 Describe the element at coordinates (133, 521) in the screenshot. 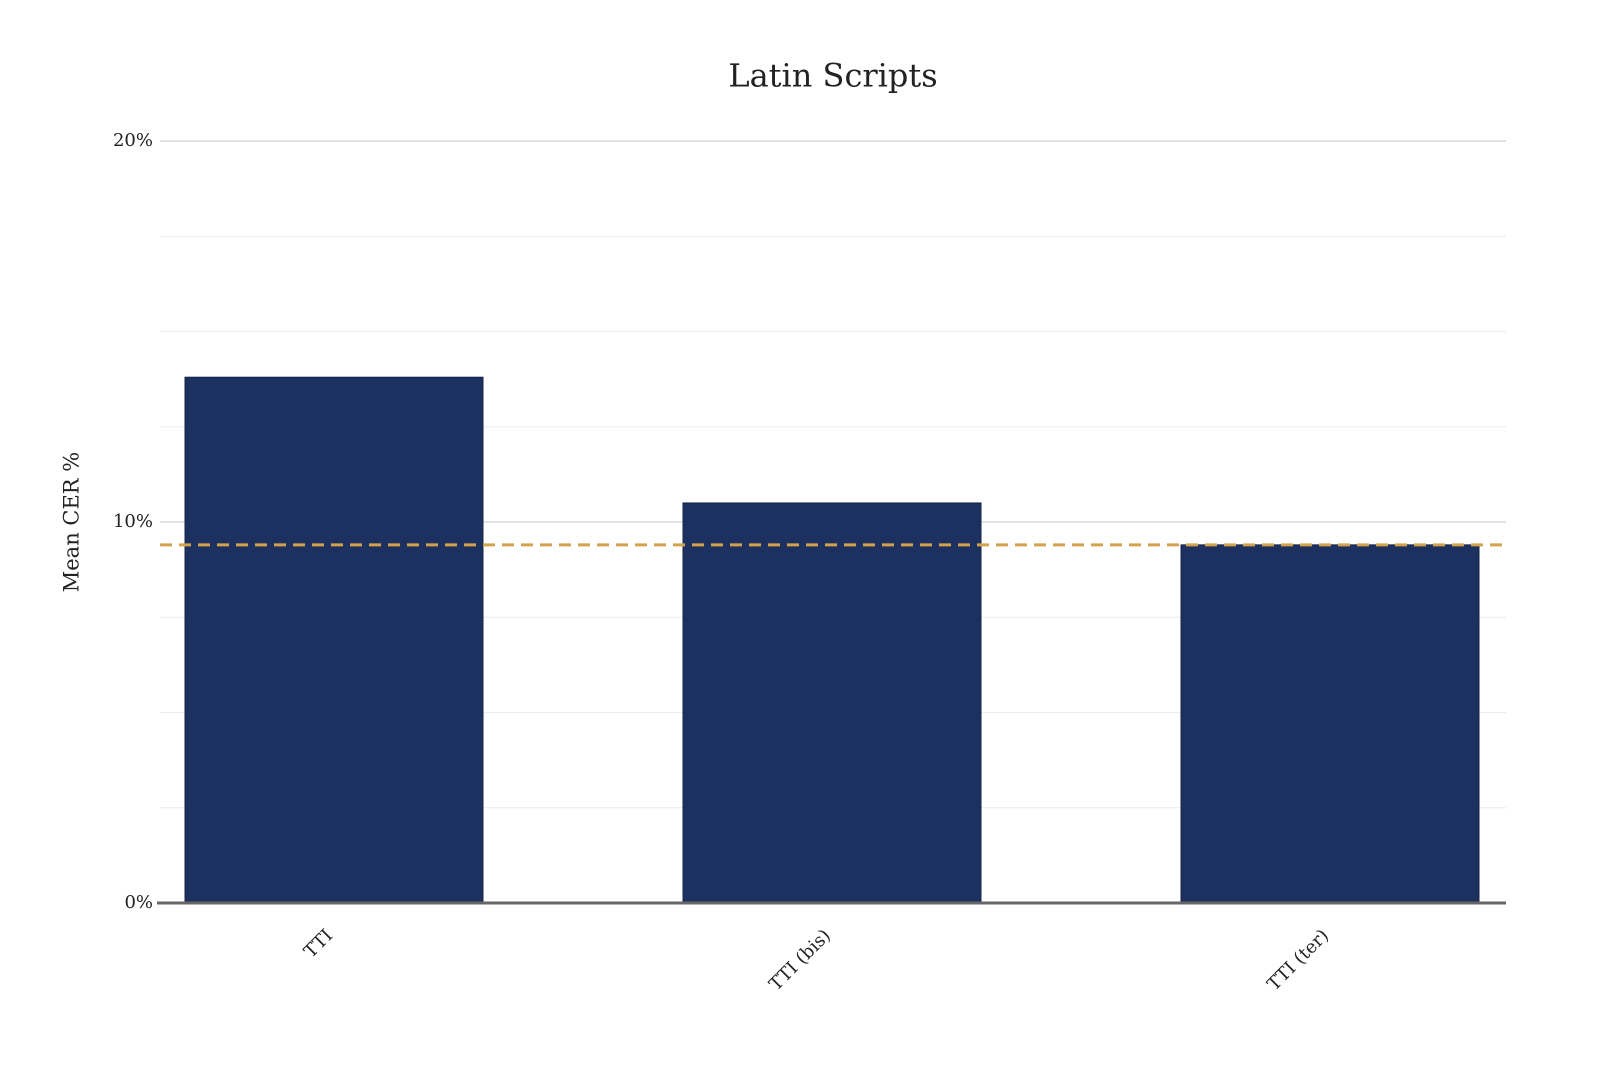

I see `y-tick-label: 10%` at that location.